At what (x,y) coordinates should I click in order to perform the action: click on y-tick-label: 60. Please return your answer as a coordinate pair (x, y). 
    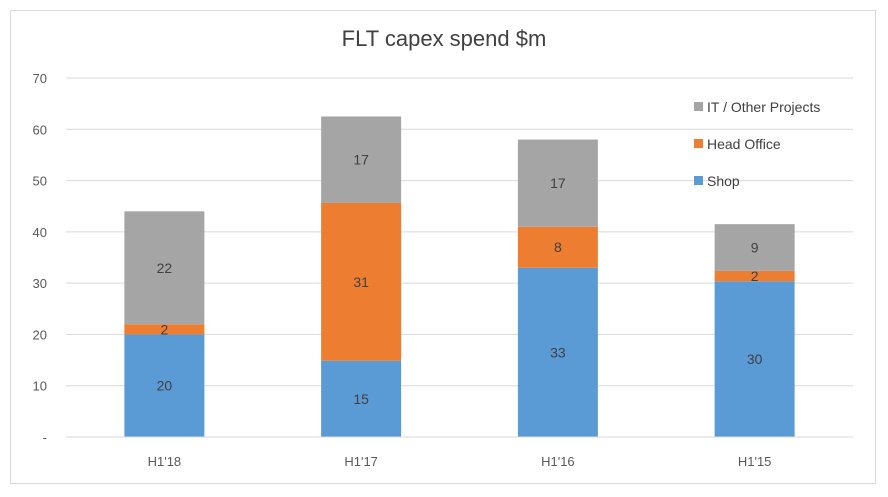
    Looking at the image, I should click on (40, 129).